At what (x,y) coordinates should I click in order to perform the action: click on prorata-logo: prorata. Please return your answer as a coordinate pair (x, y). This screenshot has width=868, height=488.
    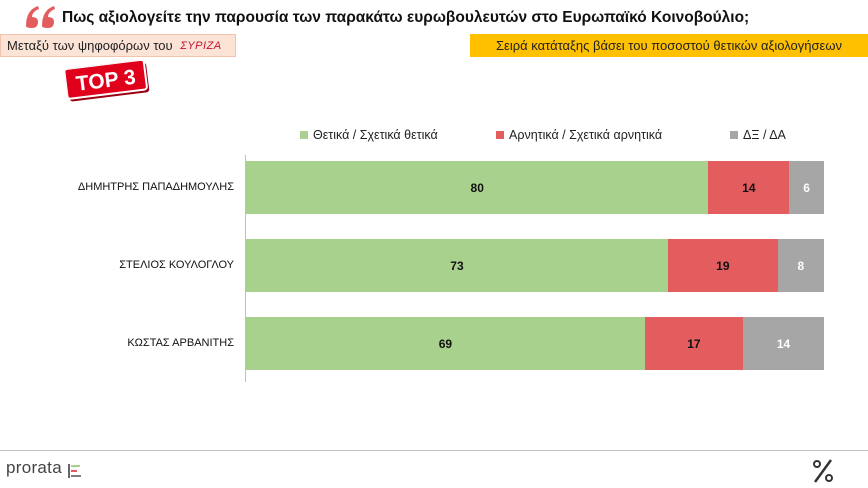
    Looking at the image, I should click on (34, 467).